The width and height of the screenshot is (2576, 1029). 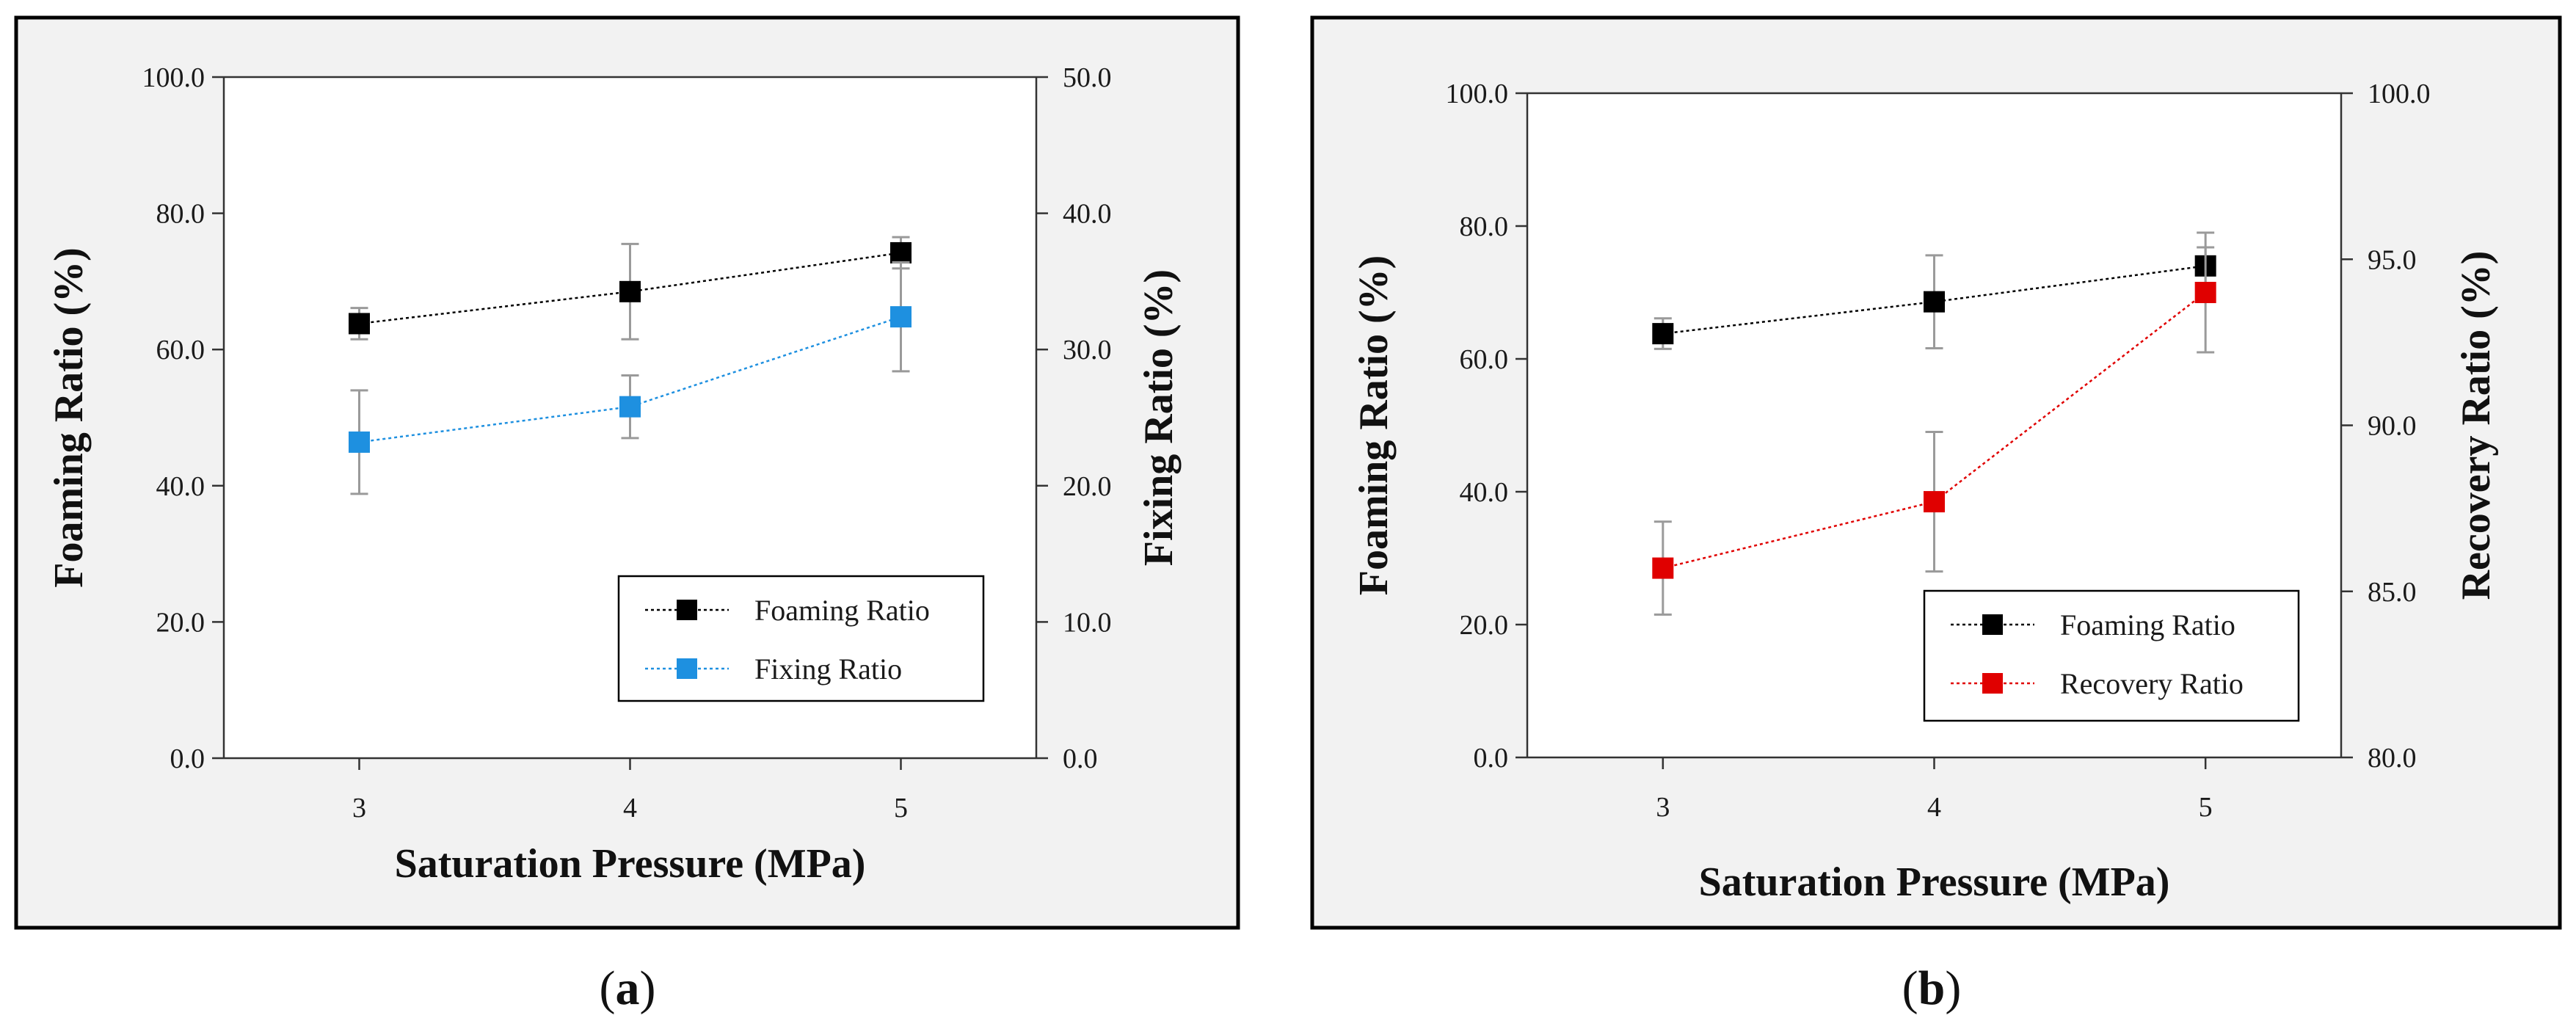 What do you see at coordinates (1159, 417) in the screenshot?
I see `y2-axis-title: Fixing Ratio (%)` at bounding box center [1159, 417].